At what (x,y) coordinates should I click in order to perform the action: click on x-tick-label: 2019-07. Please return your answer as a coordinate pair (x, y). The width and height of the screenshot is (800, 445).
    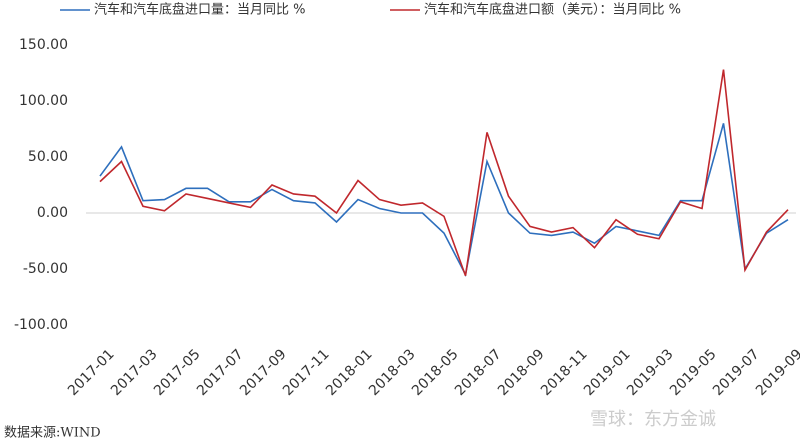
    Looking at the image, I should click on (736, 372).